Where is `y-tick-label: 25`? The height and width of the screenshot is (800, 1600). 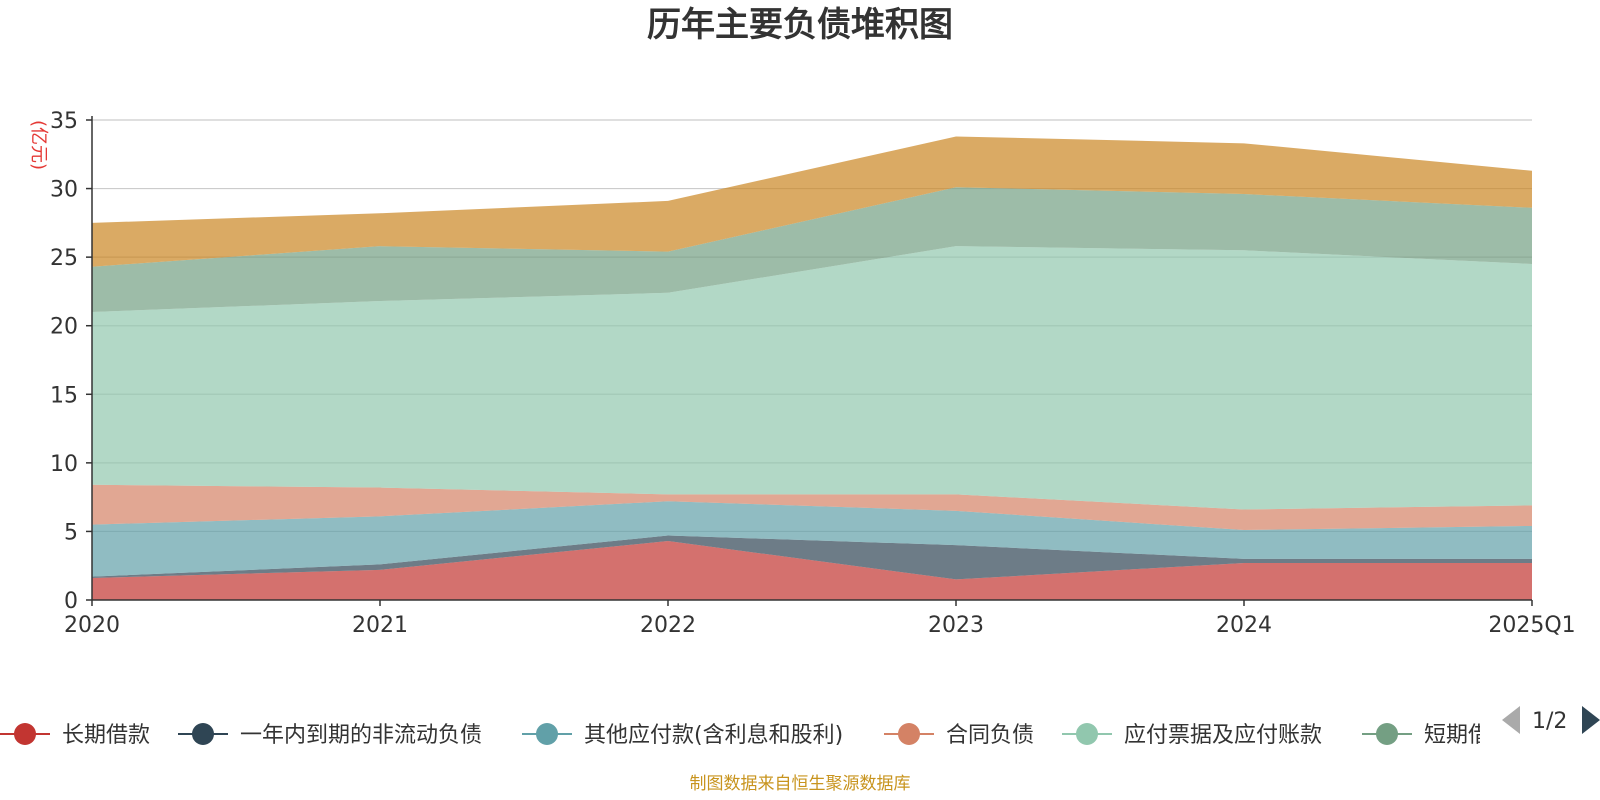
y-tick-label: 25 is located at coordinates (64, 258).